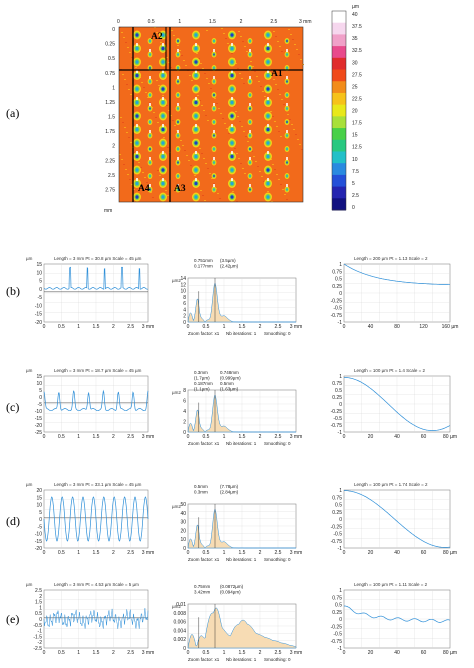  I want to click on spectrum-unit: µm2, so click(176, 392).